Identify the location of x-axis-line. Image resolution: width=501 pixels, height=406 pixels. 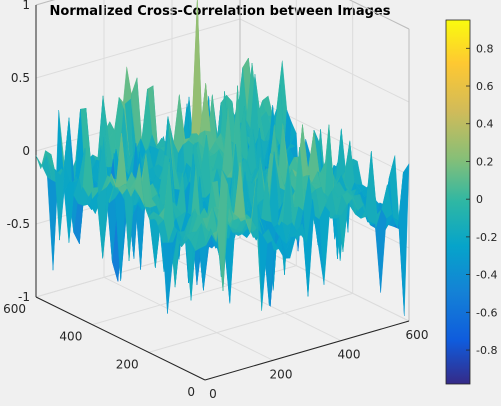
(307, 350).